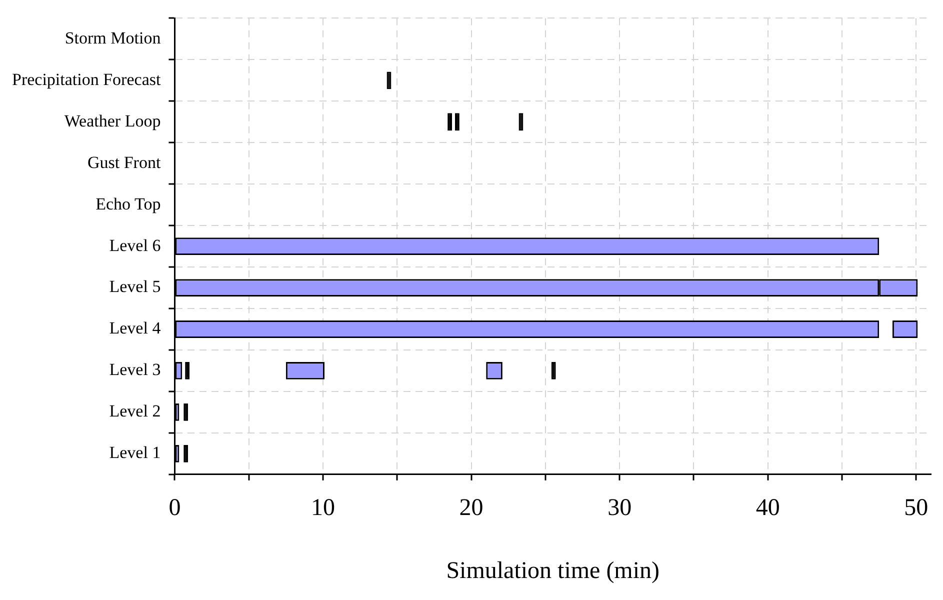 The height and width of the screenshot is (600, 943). Describe the element at coordinates (113, 38) in the screenshot. I see `y-tick-label: Storm Motion` at that location.